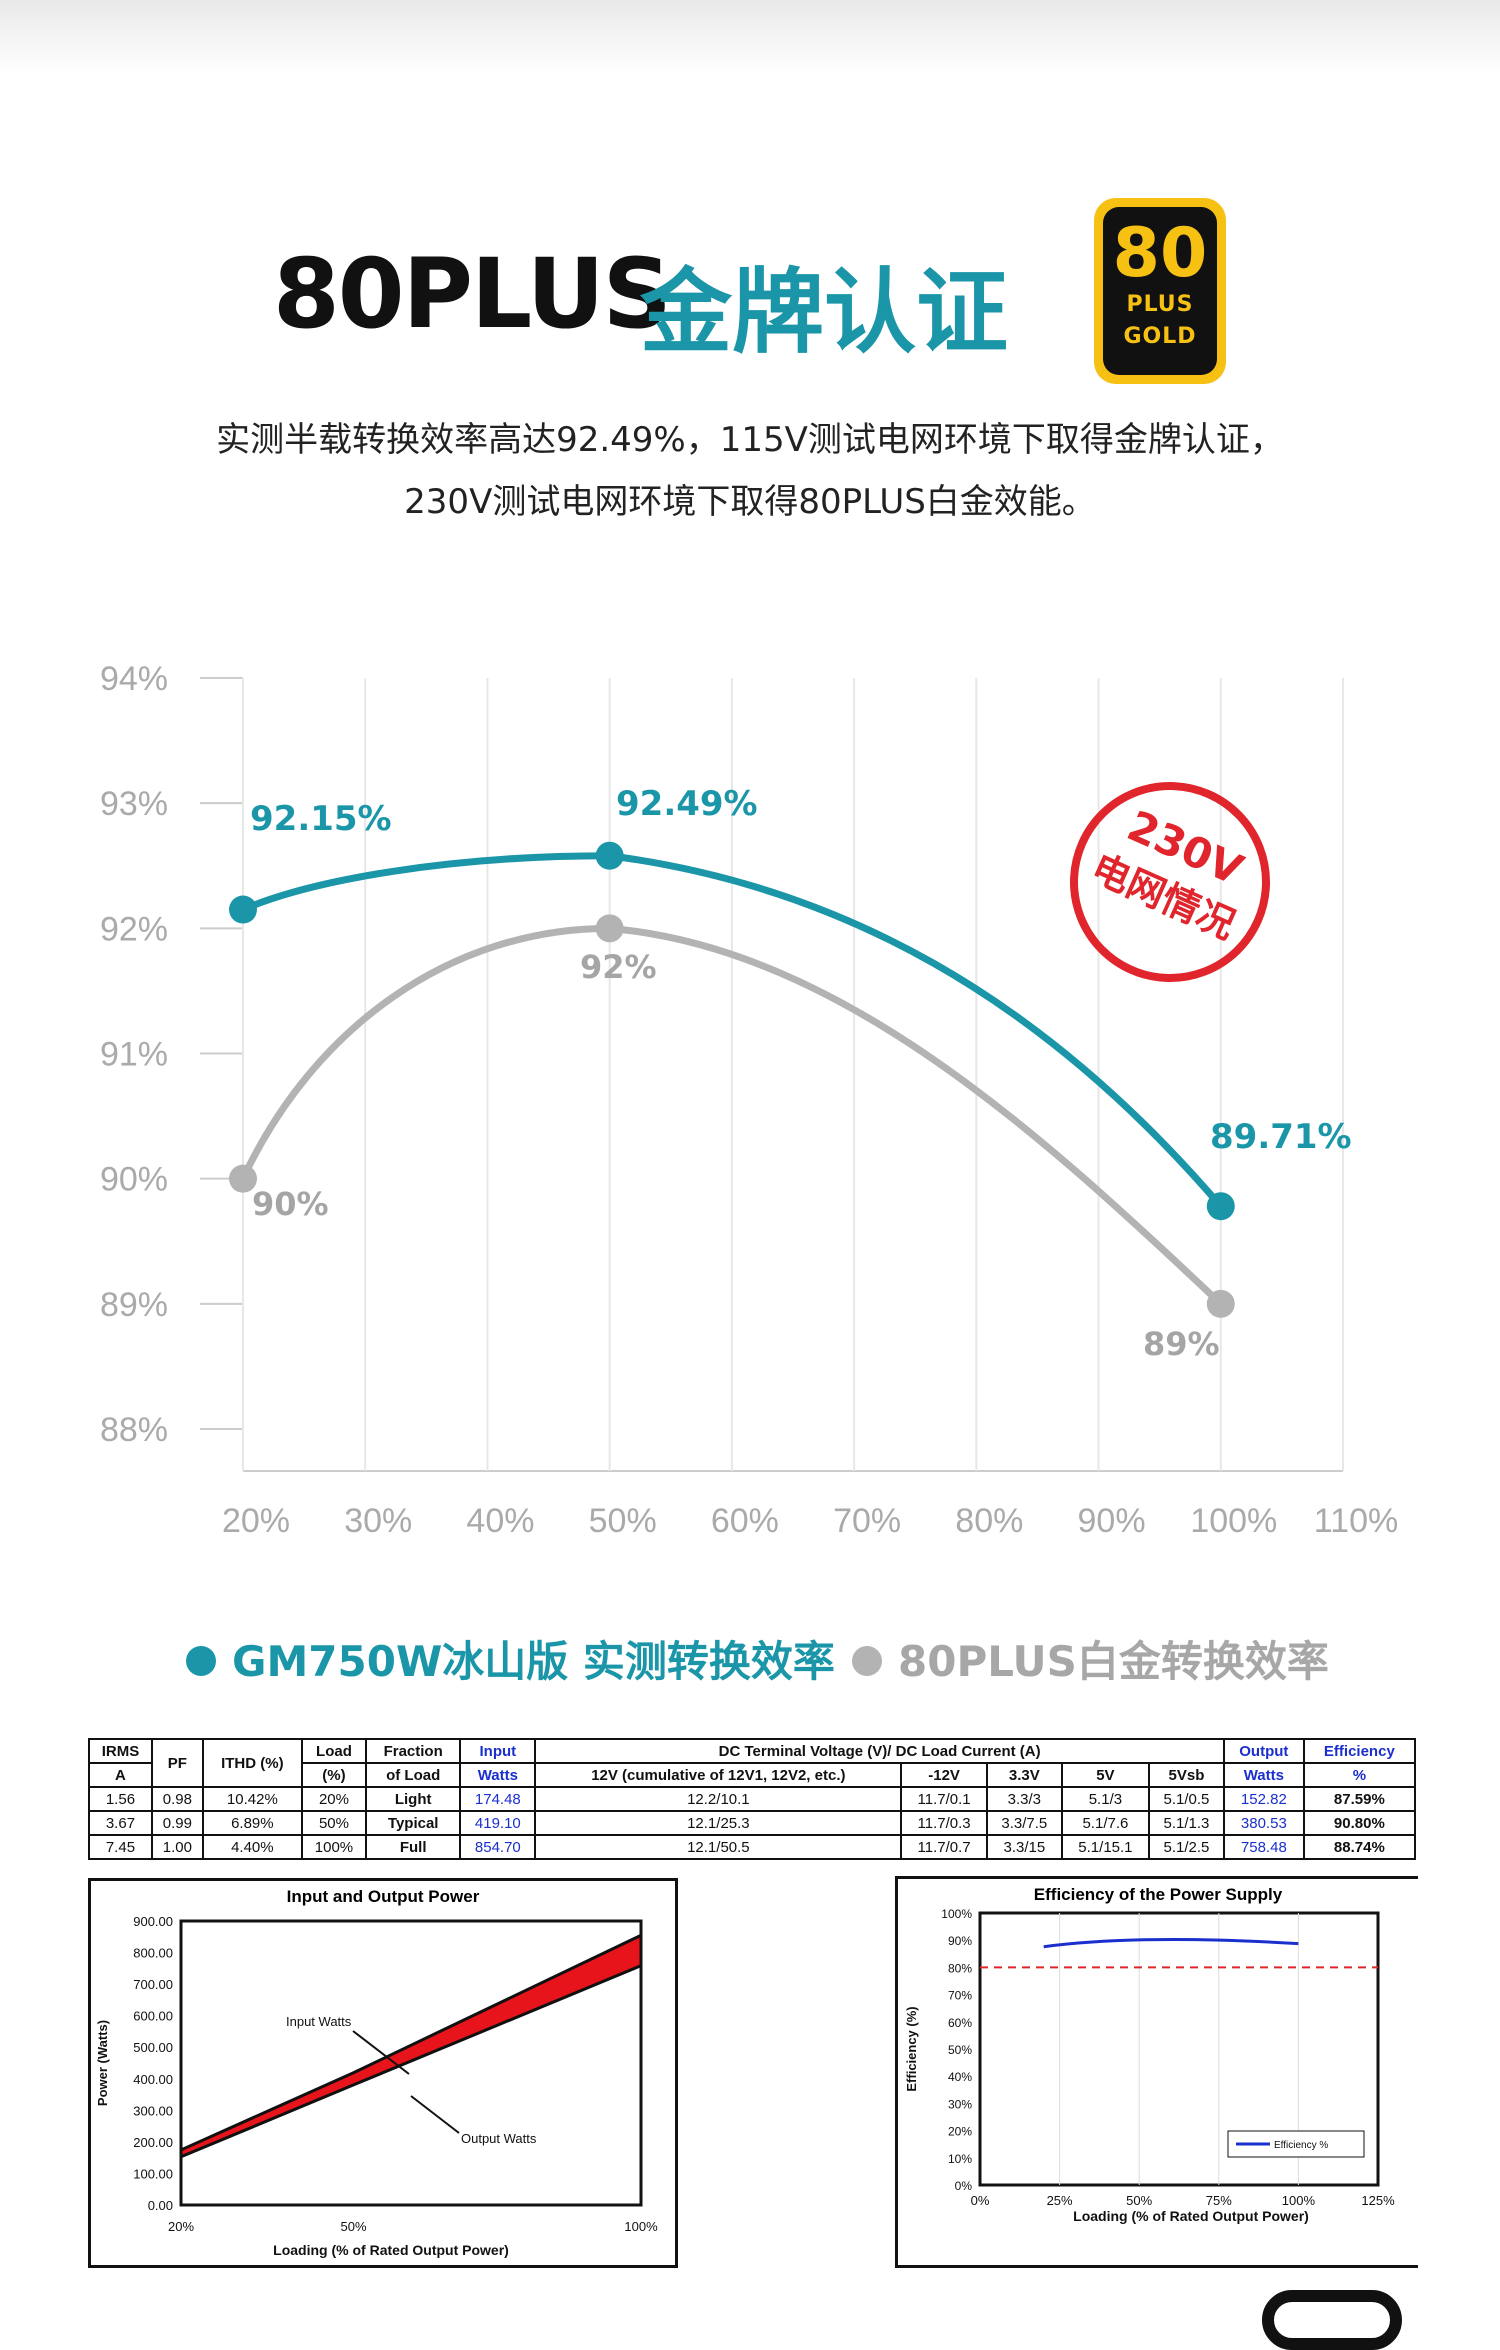 Image resolution: width=1500 pixels, height=2350 pixels. Describe the element at coordinates (134, 1305) in the screenshot. I see `y-tick-label: 89%` at that location.